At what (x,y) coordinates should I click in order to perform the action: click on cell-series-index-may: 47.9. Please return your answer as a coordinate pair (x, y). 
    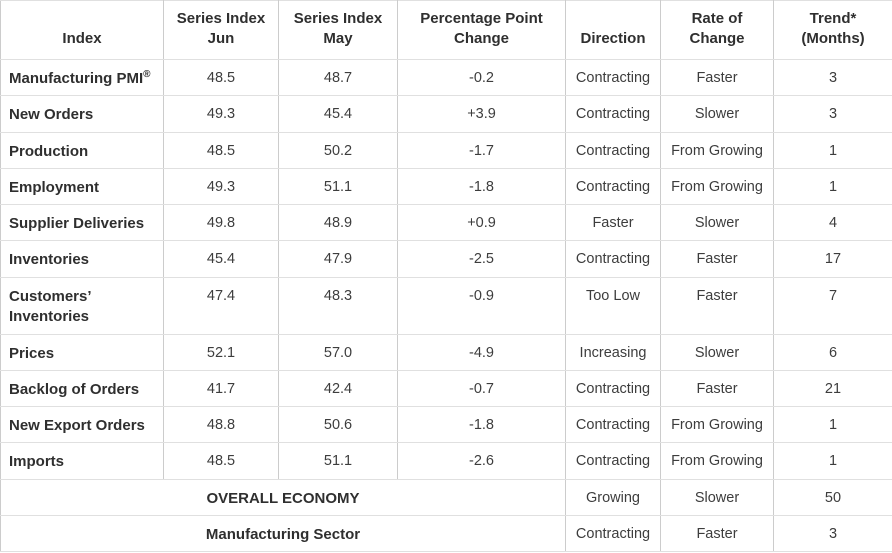
    Looking at the image, I should click on (338, 259).